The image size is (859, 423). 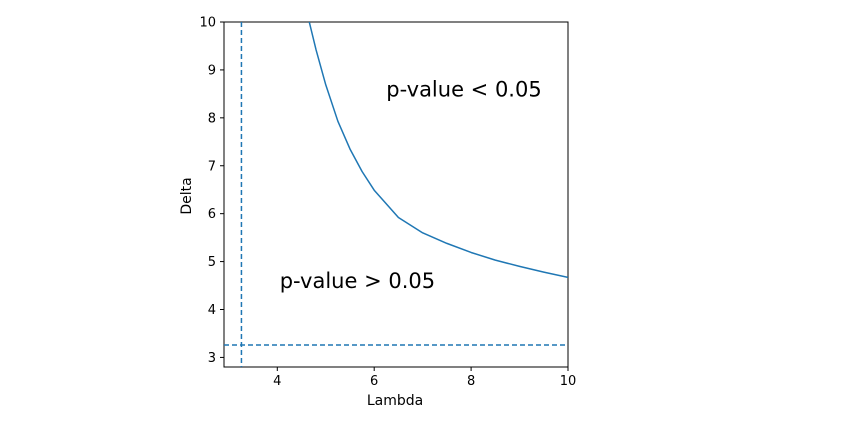 I want to click on y-tick-label-5: 5, so click(x=212, y=262).